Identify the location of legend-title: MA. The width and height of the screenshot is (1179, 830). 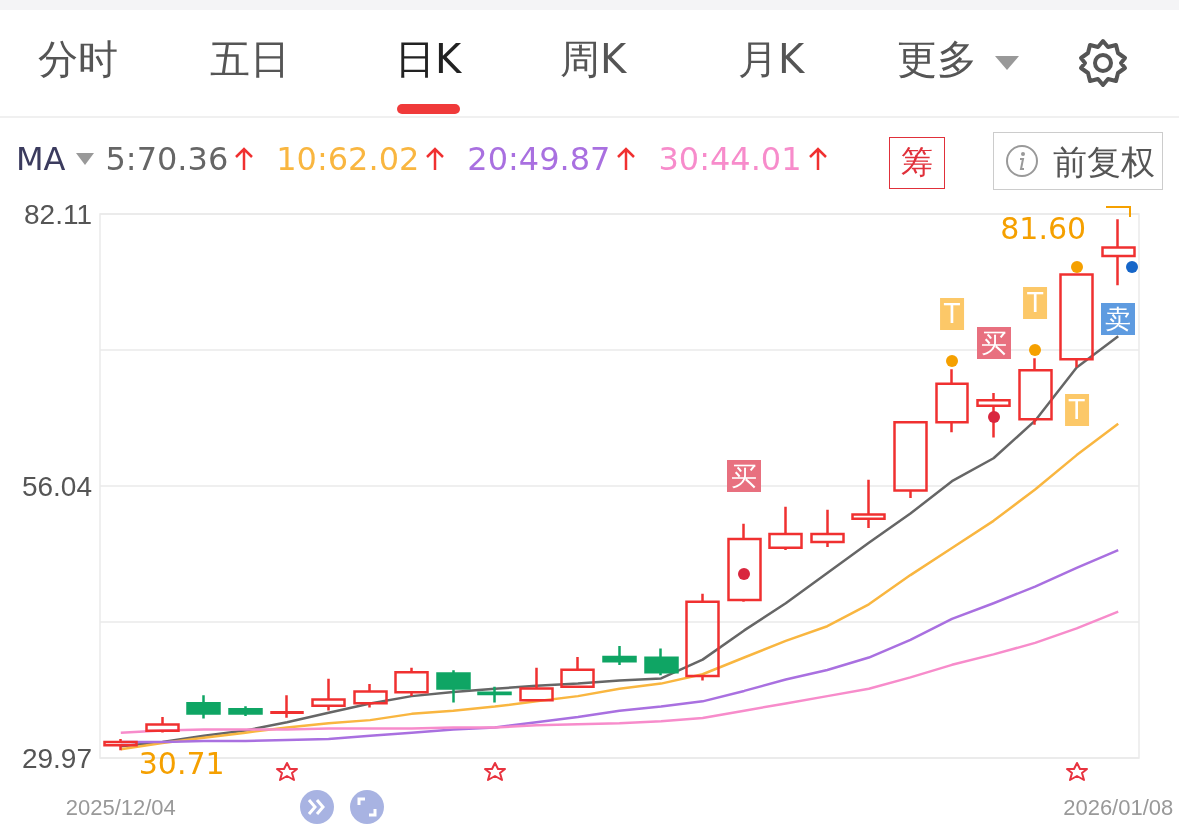
(41, 159).